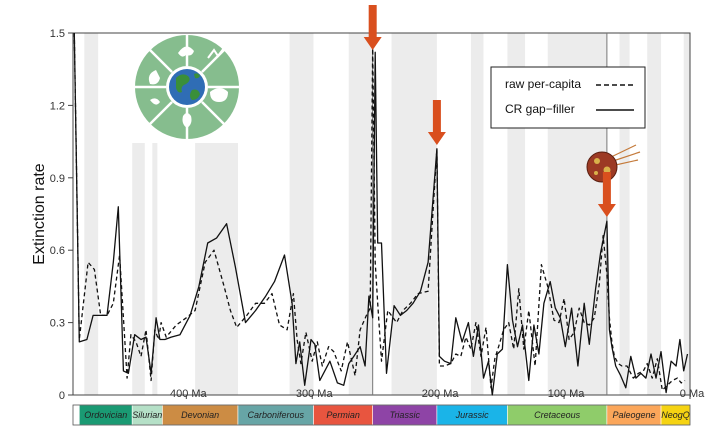  I want to click on y-tick-label: 0.6, so click(57, 251).